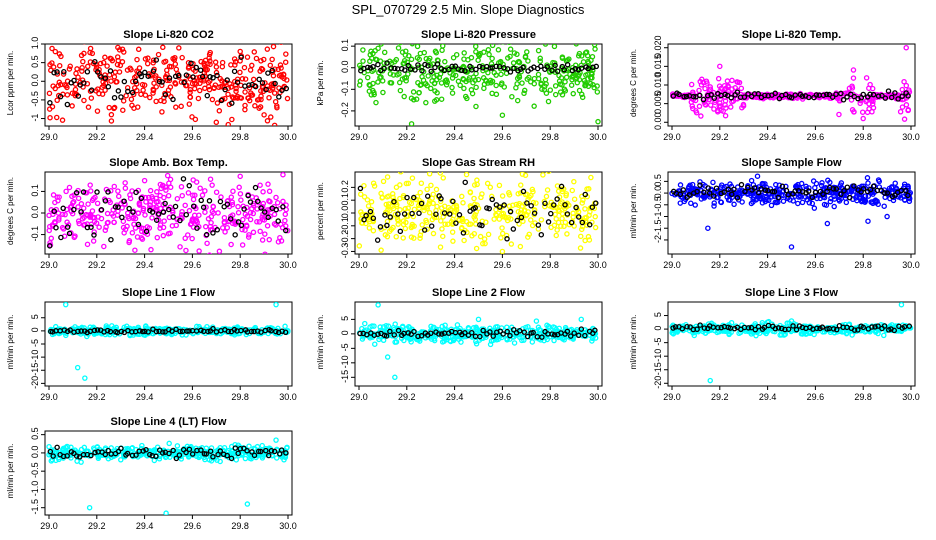  Describe the element at coordinates (911, 265) in the screenshot. I see `x-tick-label: 30.0` at that location.